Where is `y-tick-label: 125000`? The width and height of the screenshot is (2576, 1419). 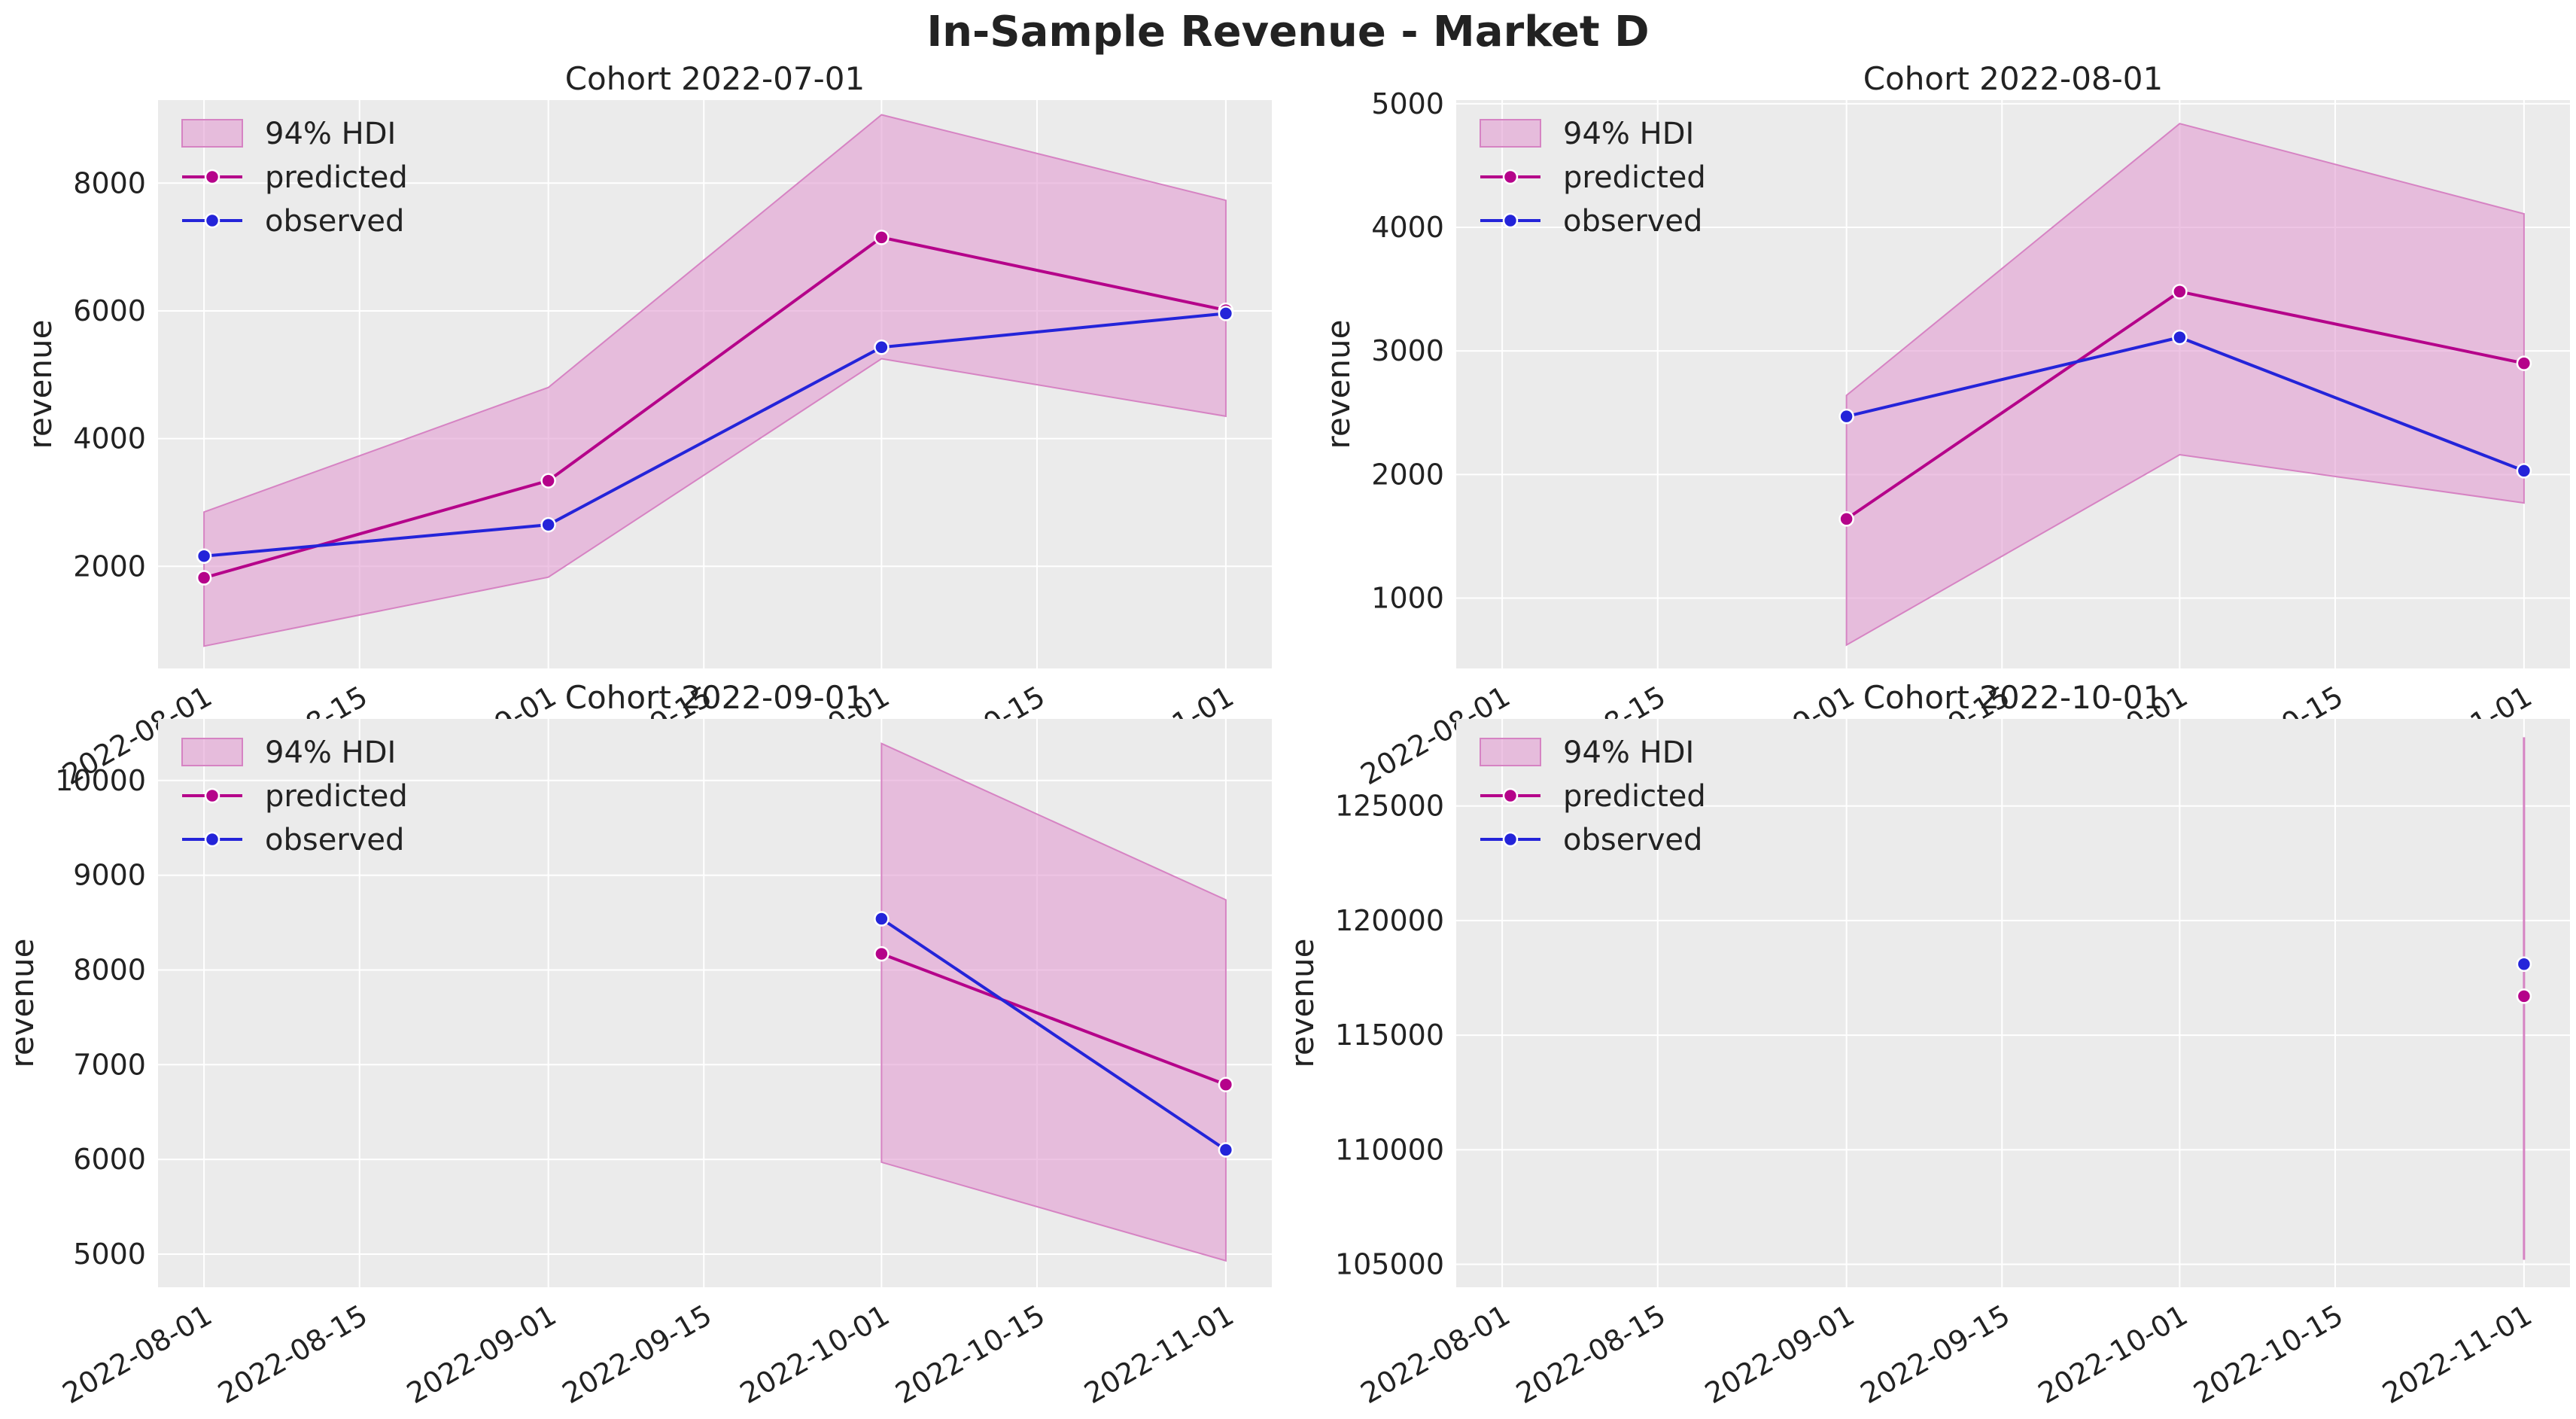 y-tick-label: 125000 is located at coordinates (1389, 806).